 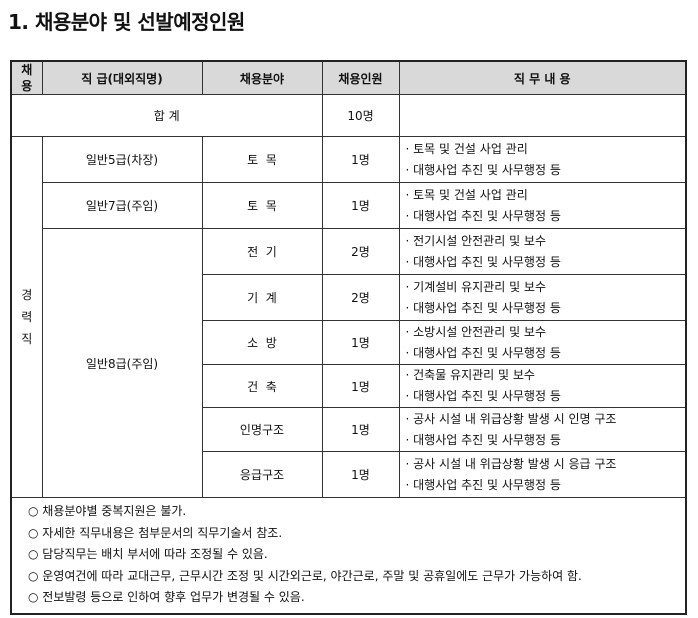 I want to click on duty-line: · 공사 시설 내 위급상황 발생 시 응급 구조, so click(x=511, y=463).